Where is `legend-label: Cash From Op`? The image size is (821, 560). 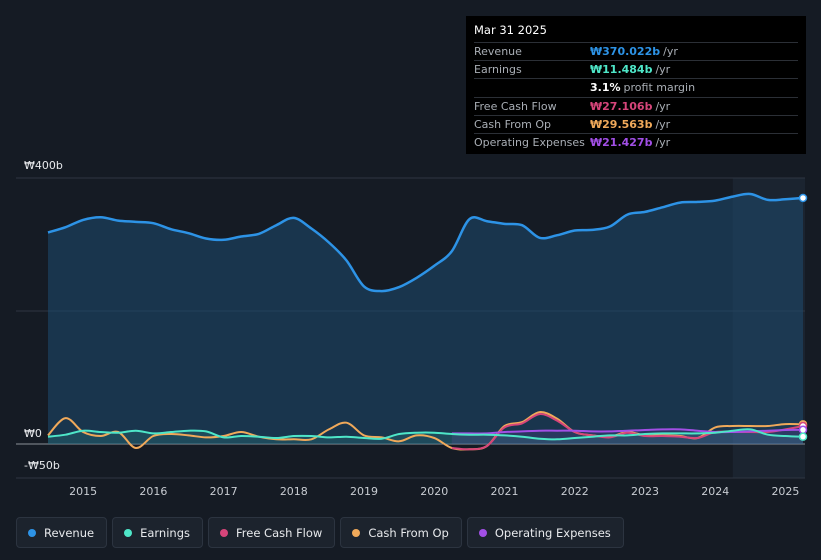
legend-label: Cash From Op is located at coordinates (408, 532).